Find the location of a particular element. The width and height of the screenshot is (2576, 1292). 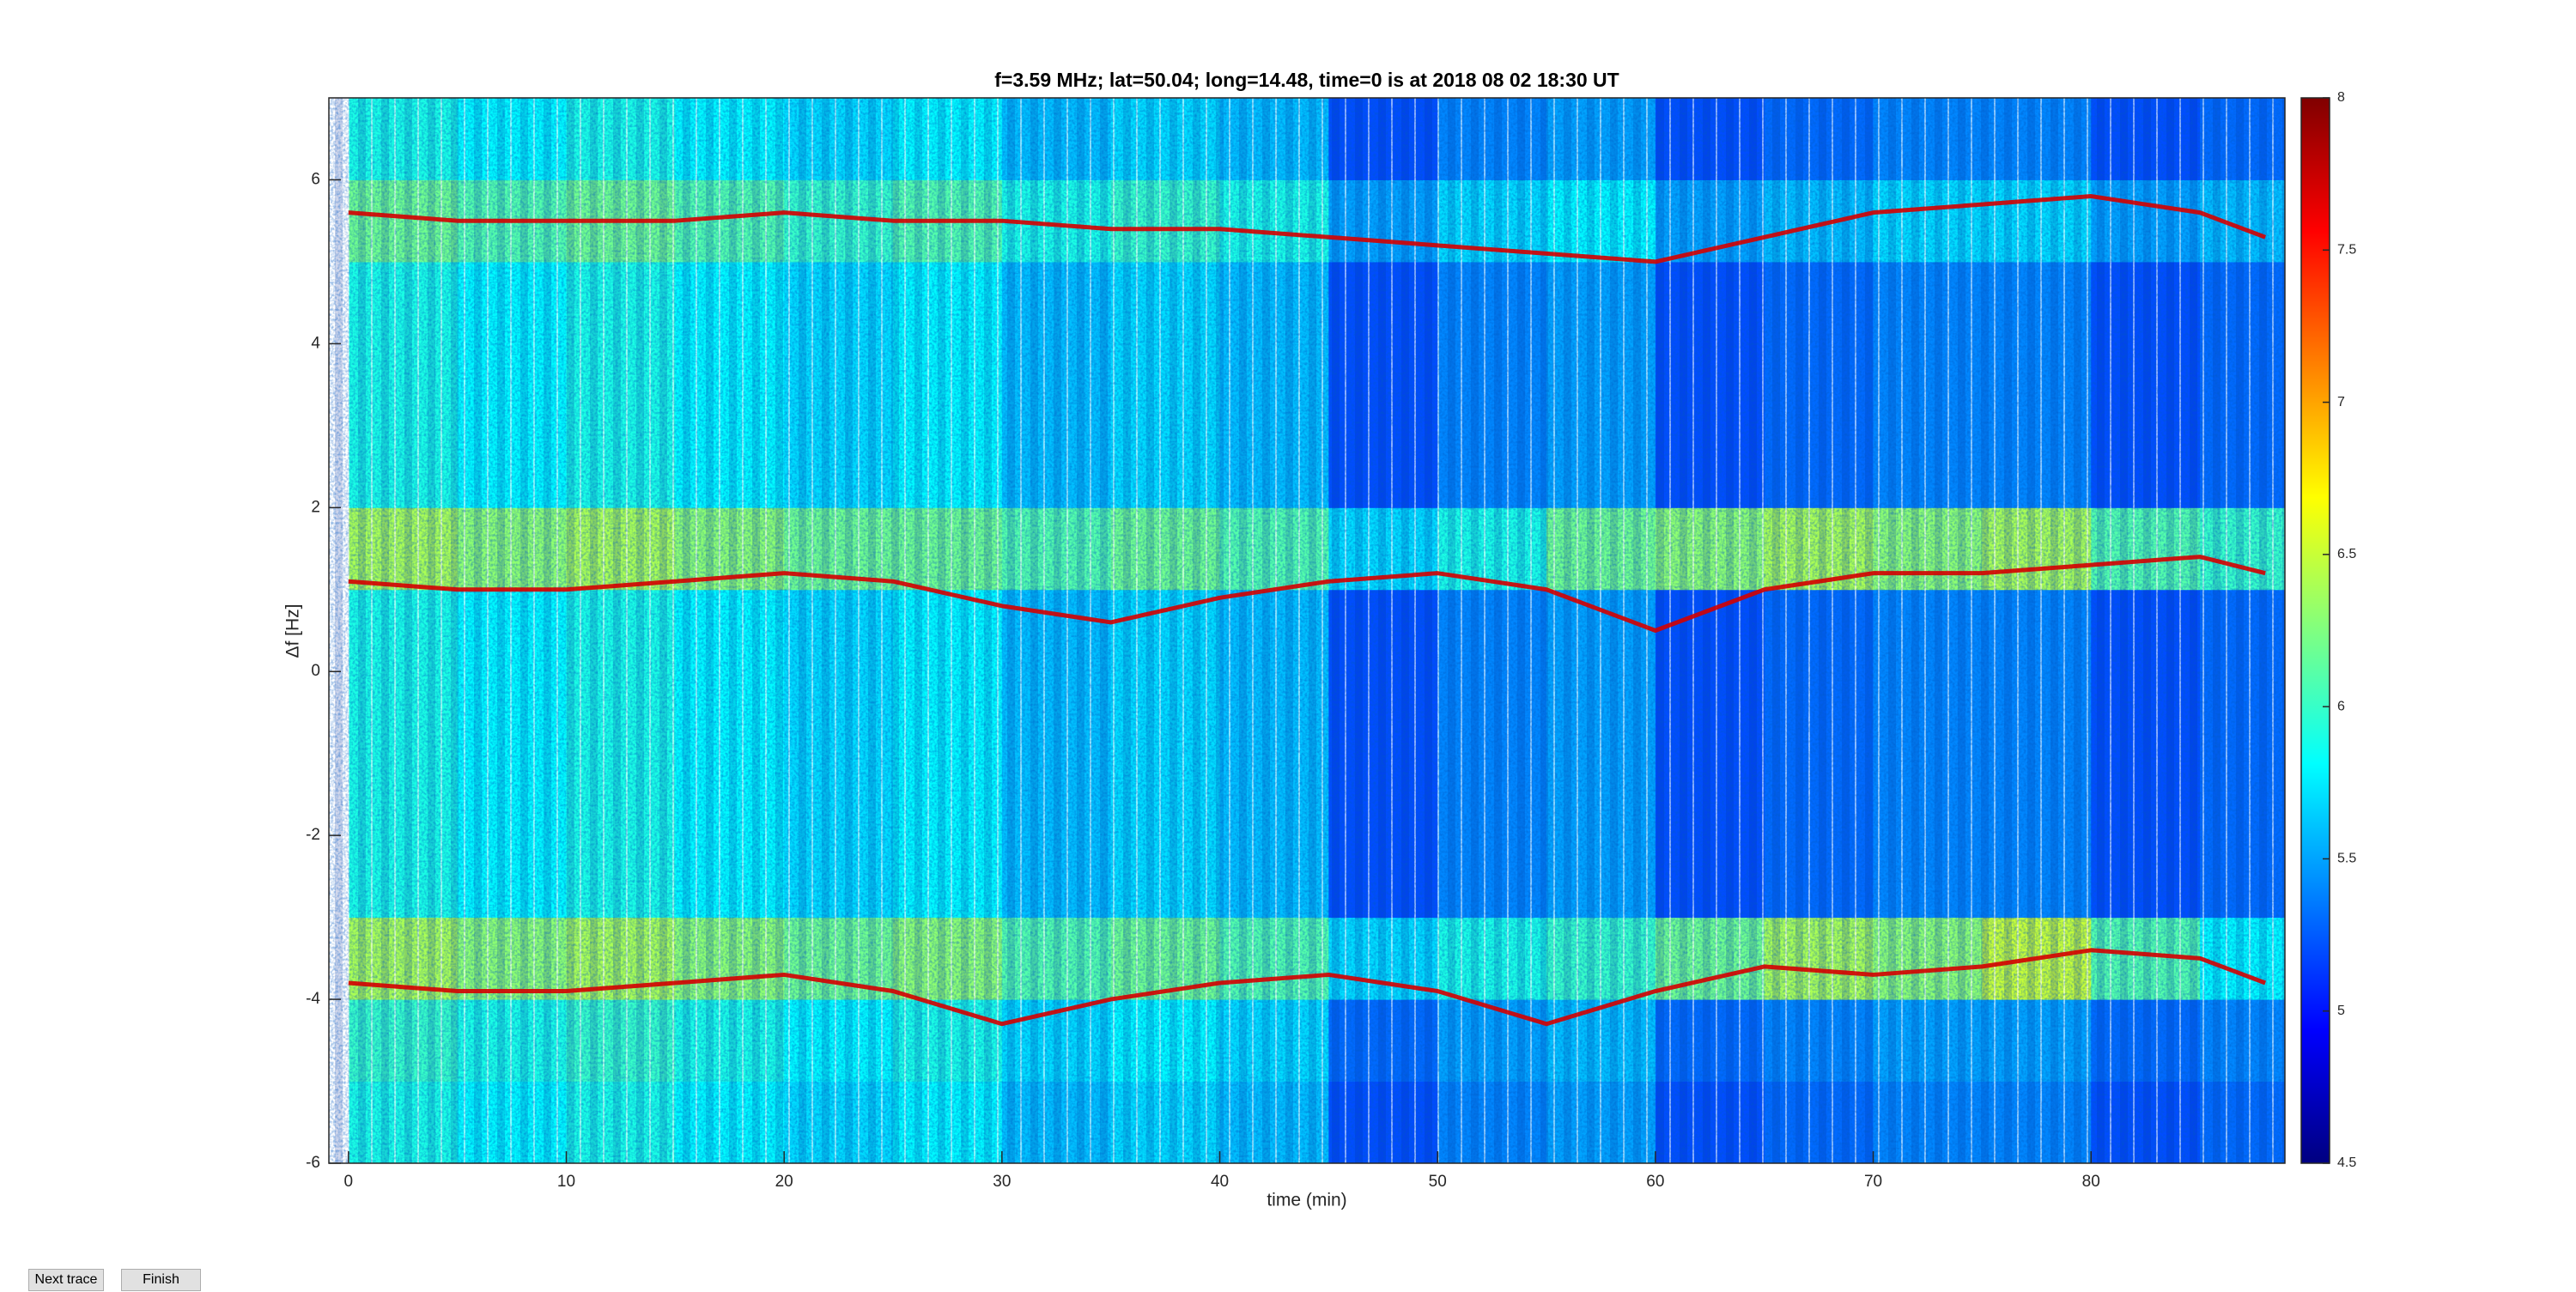

y-tick-label: -4 is located at coordinates (313, 999).